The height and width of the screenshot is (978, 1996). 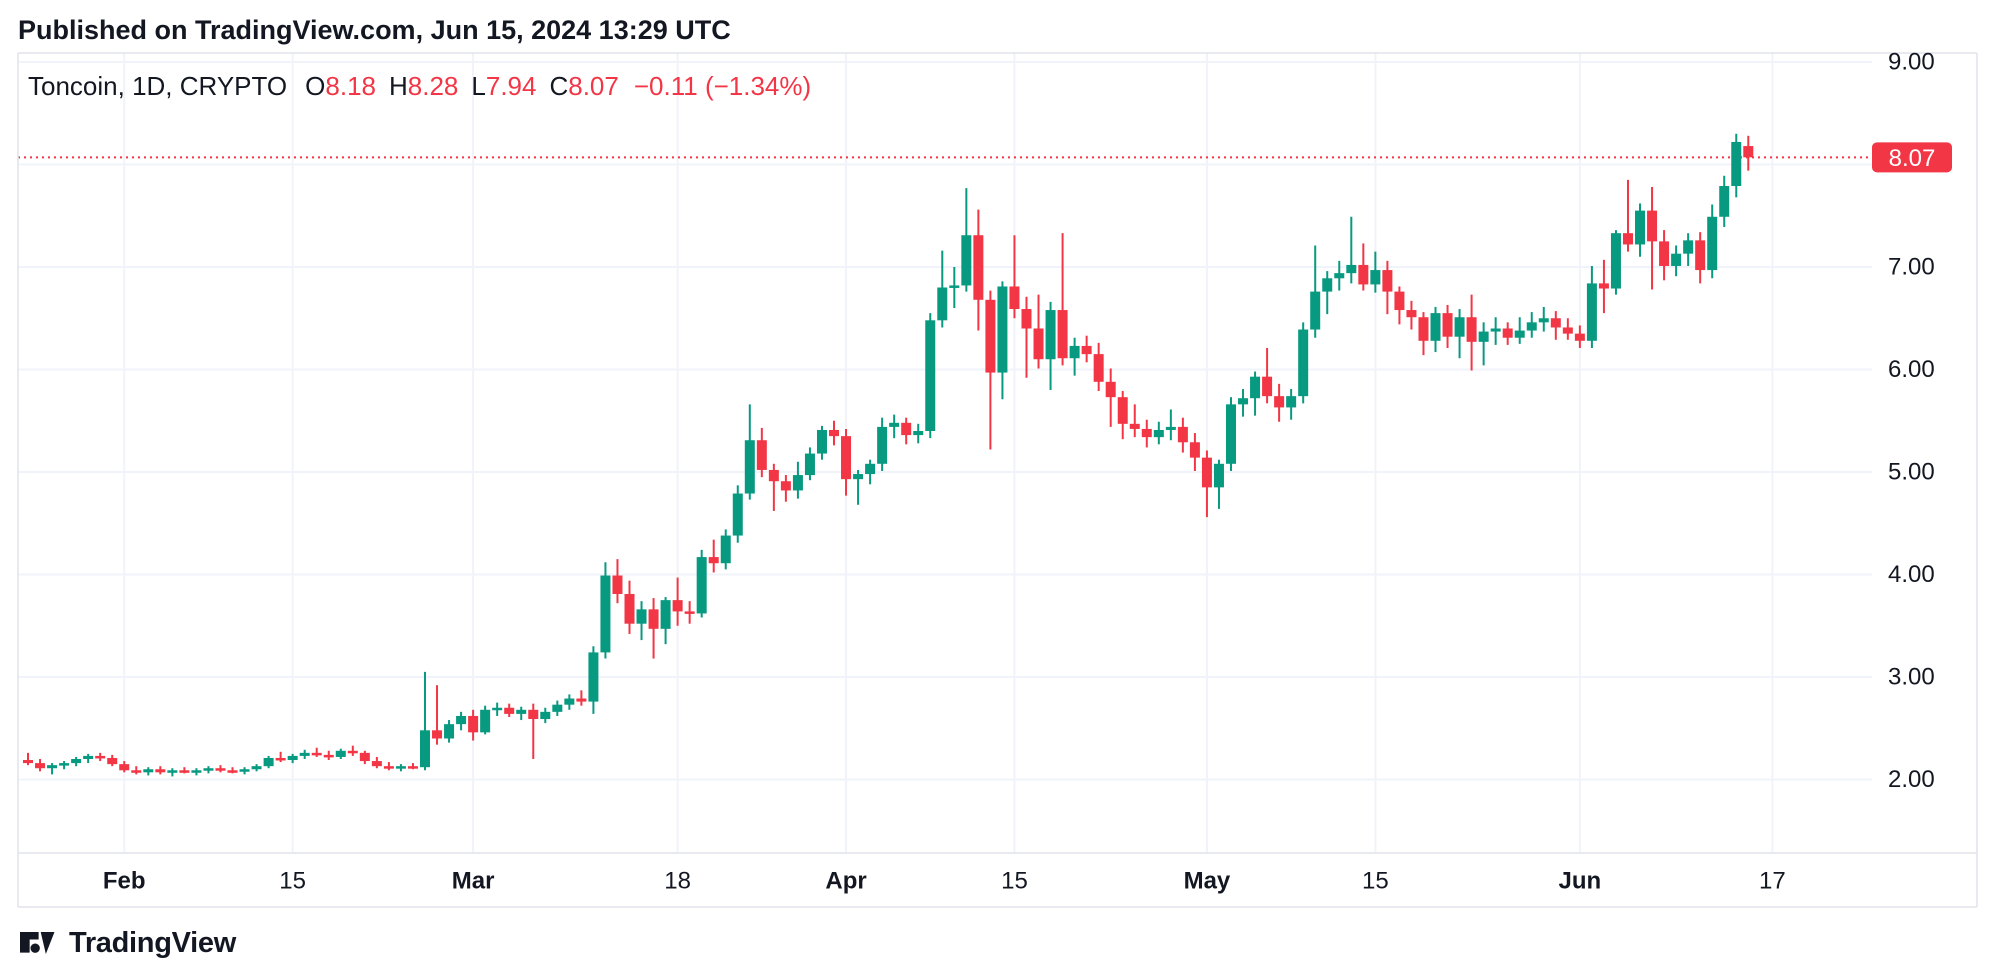 What do you see at coordinates (152, 942) in the screenshot?
I see `tradingview-logo-text: TradingView` at bounding box center [152, 942].